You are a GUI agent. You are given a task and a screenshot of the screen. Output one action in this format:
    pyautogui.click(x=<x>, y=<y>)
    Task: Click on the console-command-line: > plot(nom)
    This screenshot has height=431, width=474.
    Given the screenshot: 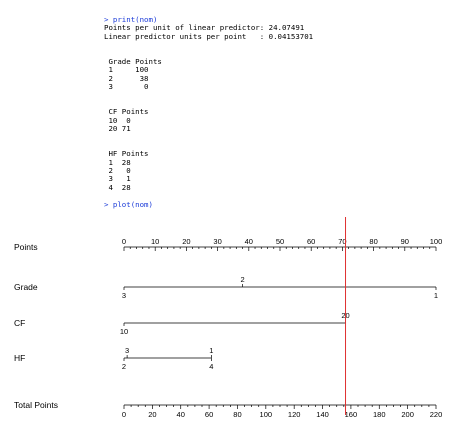 What is the action you would take?
    pyautogui.click(x=128, y=204)
    